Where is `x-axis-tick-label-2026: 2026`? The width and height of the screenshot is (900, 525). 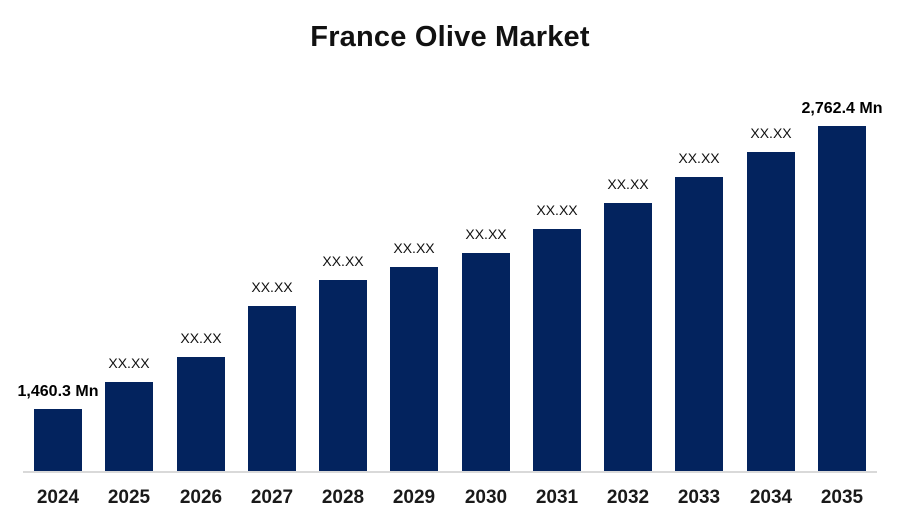
x-axis-tick-label-2026: 2026 is located at coordinates (201, 497).